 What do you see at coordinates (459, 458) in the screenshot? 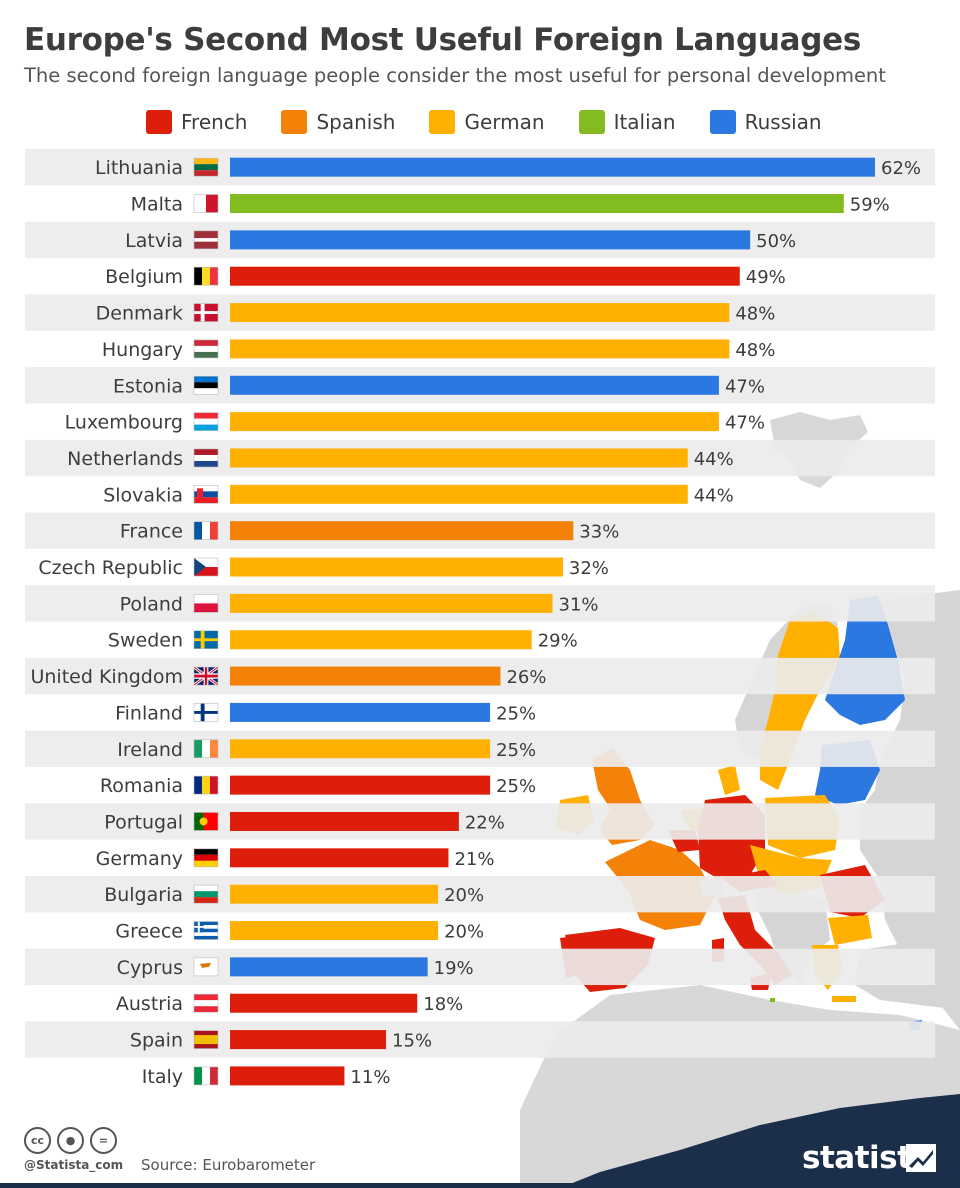
I see `bar-netherlands` at bounding box center [459, 458].